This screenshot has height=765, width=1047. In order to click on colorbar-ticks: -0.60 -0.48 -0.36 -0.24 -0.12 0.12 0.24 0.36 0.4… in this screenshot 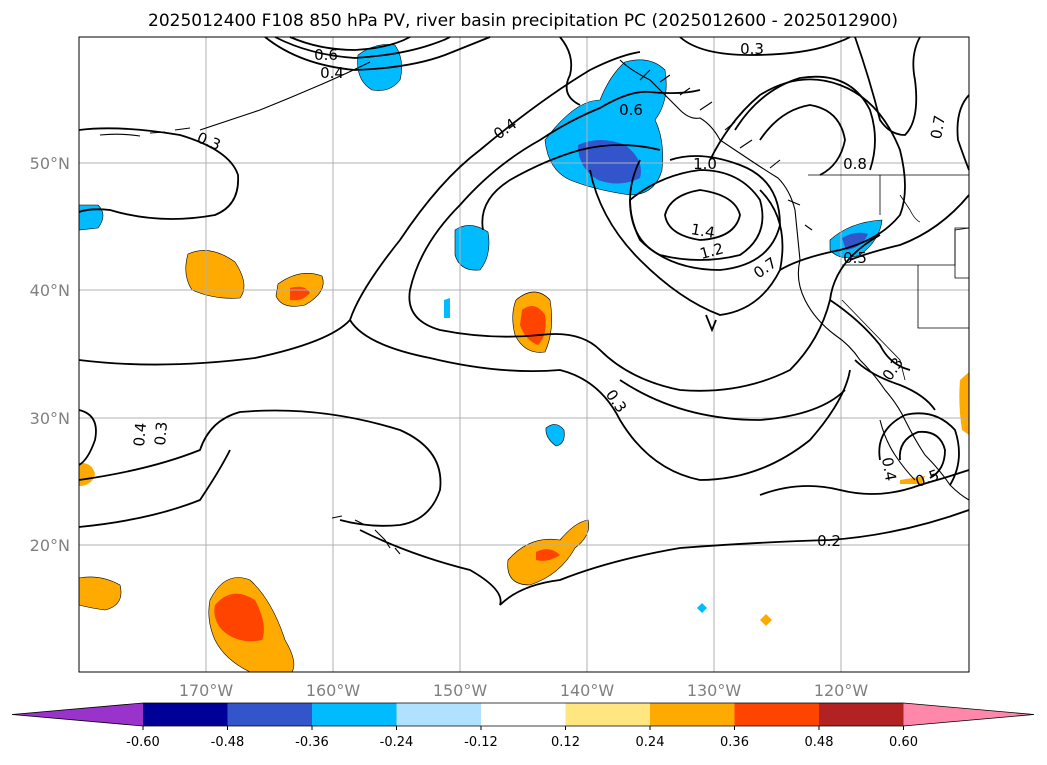, I will do `click(522, 738)`.